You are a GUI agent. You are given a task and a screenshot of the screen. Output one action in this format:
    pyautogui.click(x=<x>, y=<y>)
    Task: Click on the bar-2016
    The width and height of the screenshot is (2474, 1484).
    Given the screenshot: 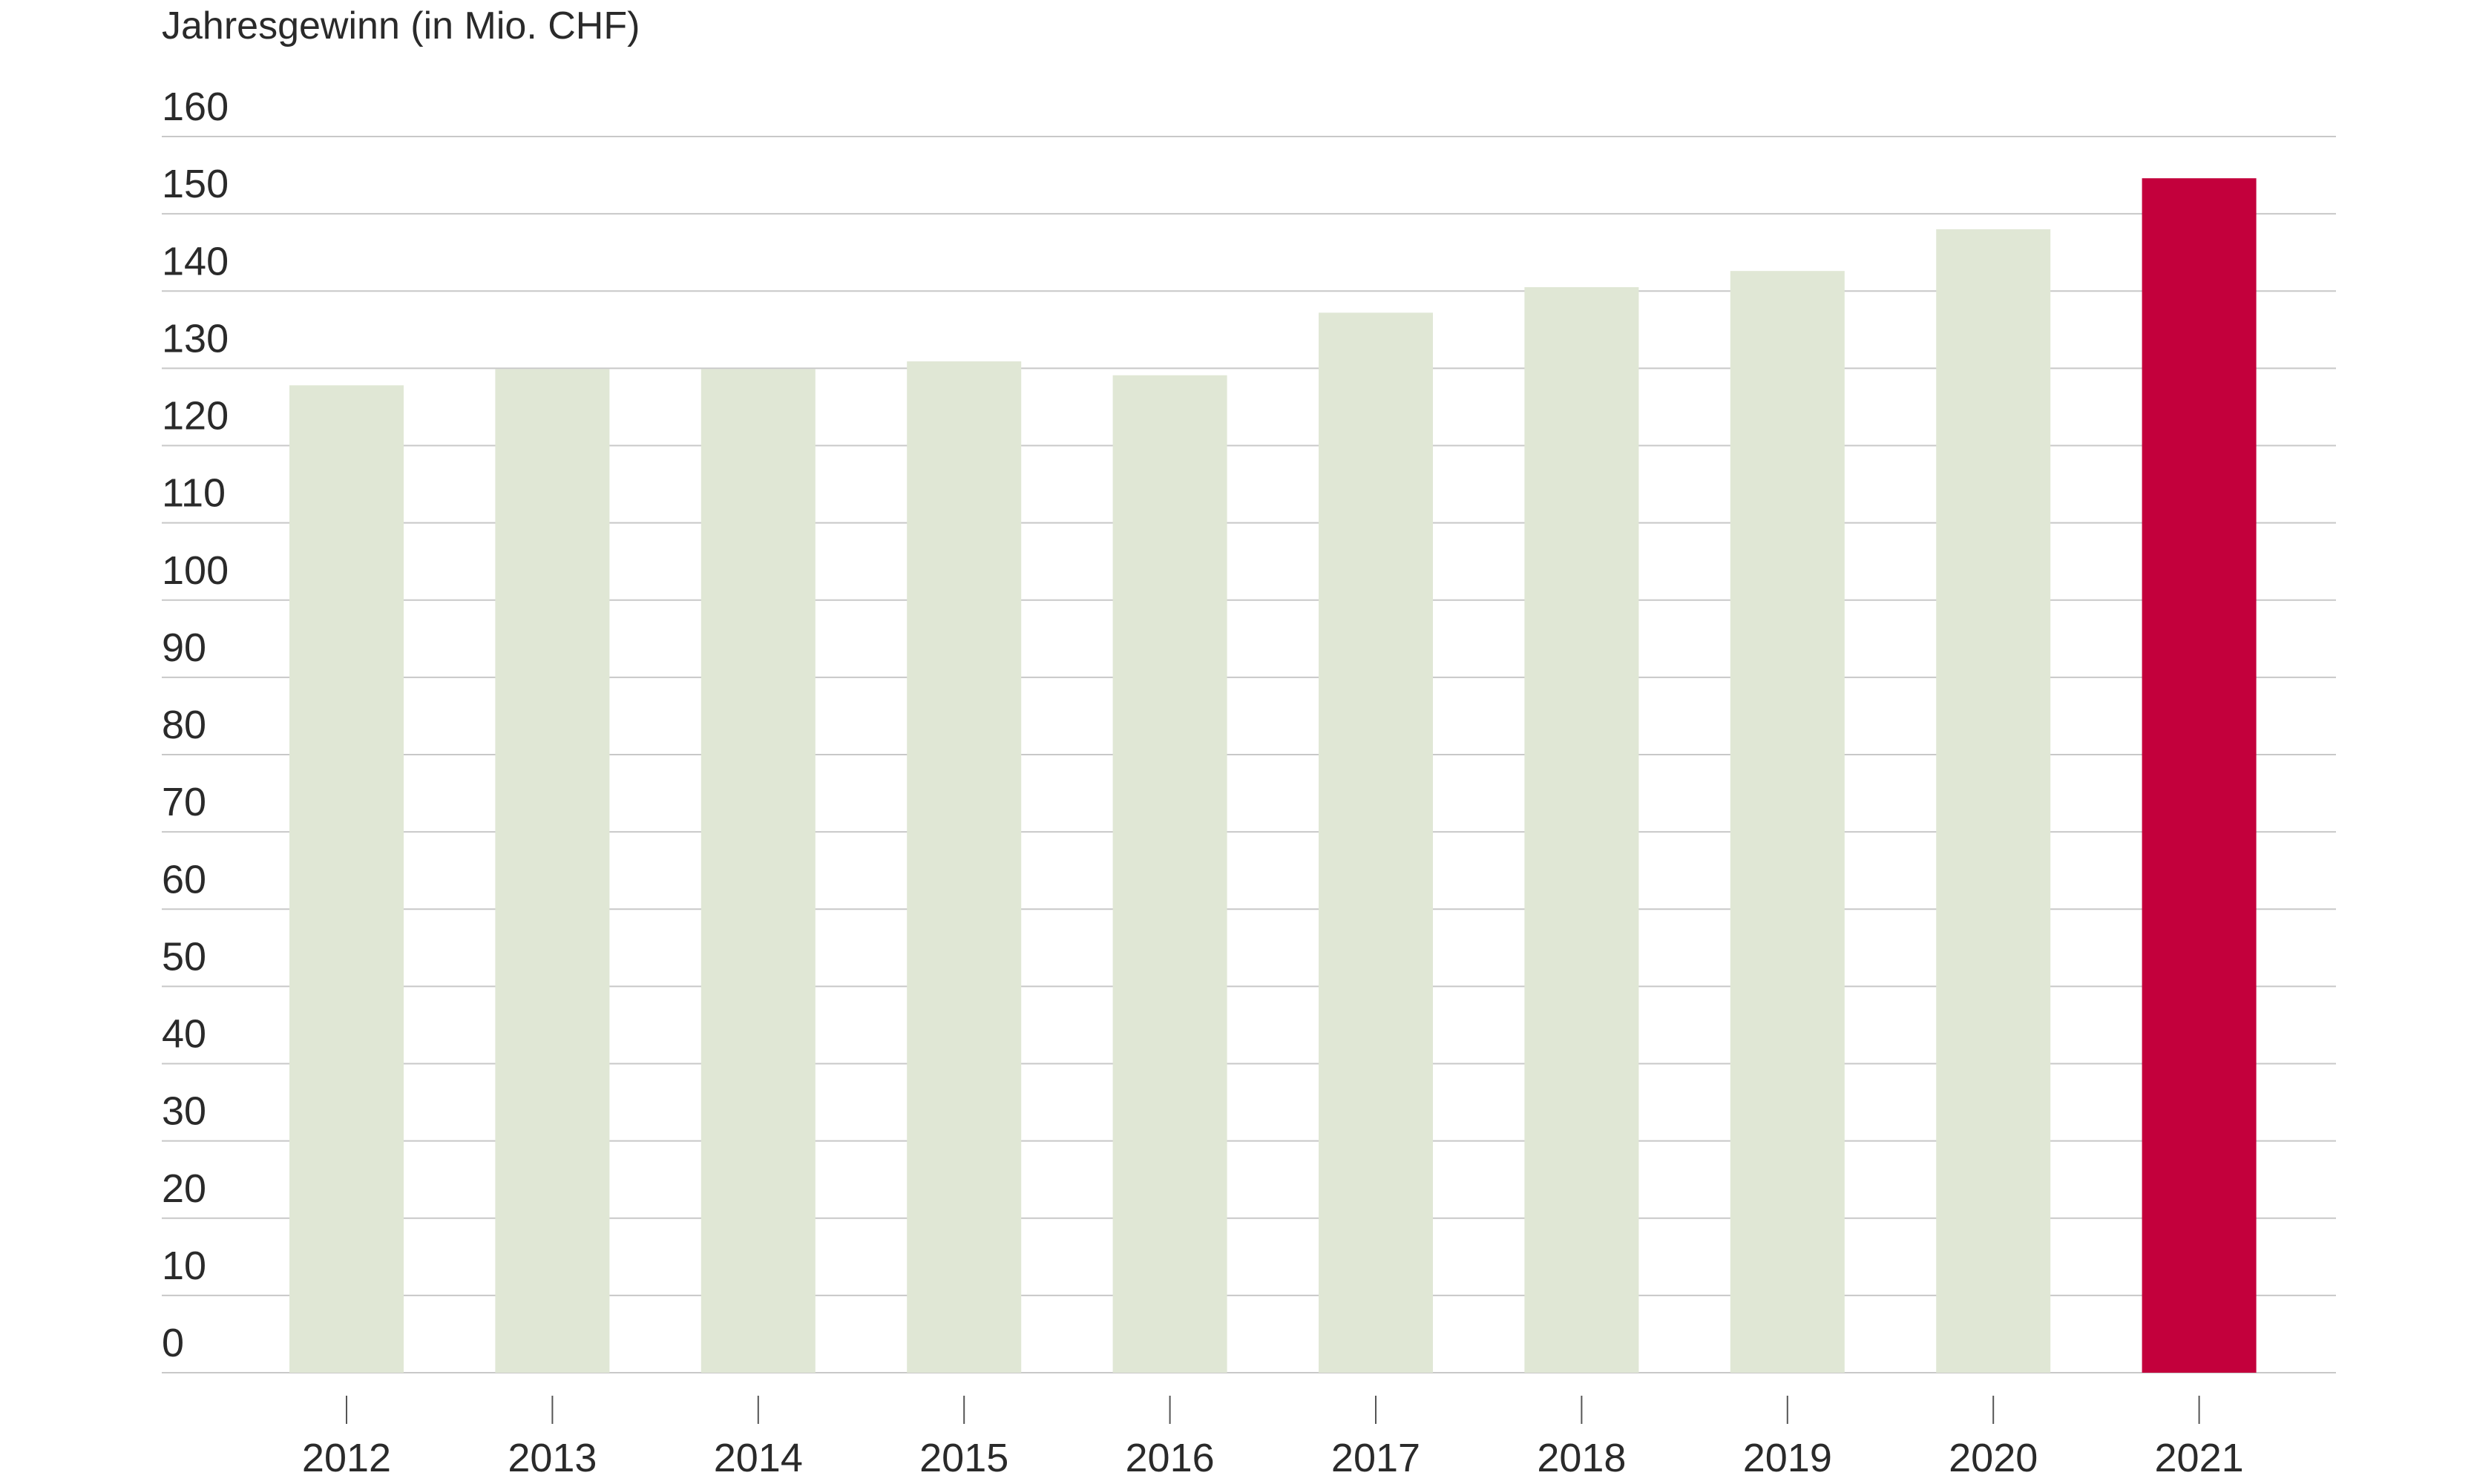 What is the action you would take?
    pyautogui.click(x=1169, y=874)
    